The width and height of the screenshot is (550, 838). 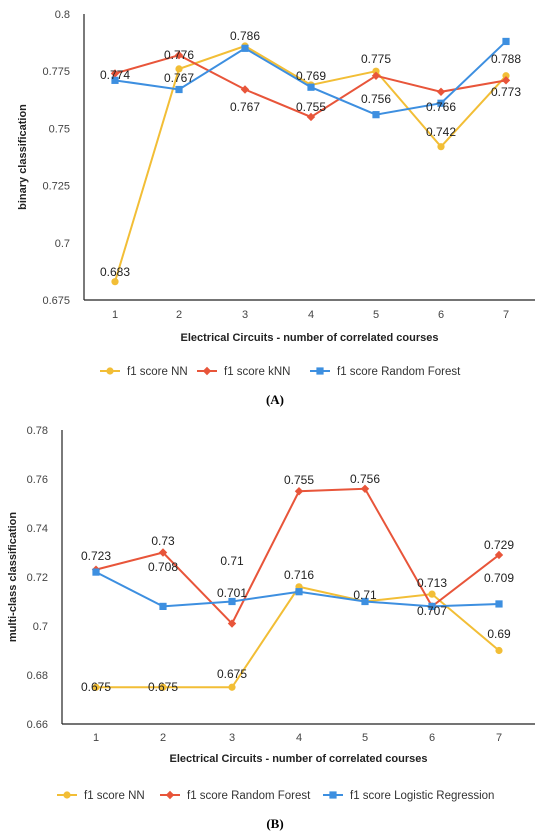 I want to click on data-label: 0.708, so click(x=163, y=567).